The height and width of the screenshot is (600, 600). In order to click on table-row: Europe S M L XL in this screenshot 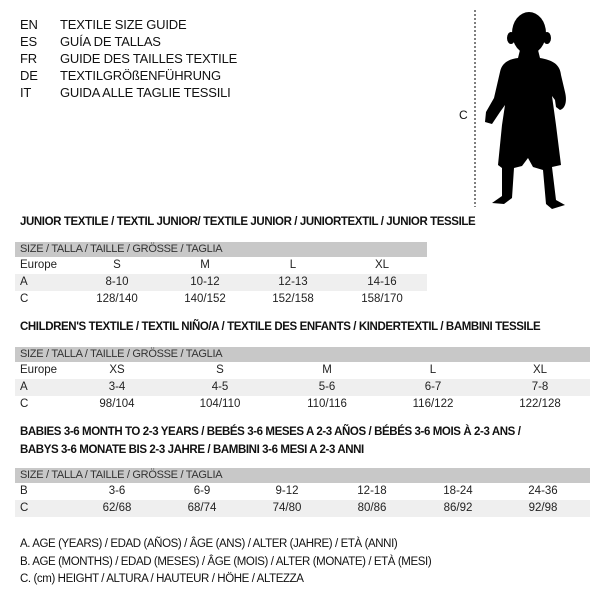, I will do `click(221, 265)`.